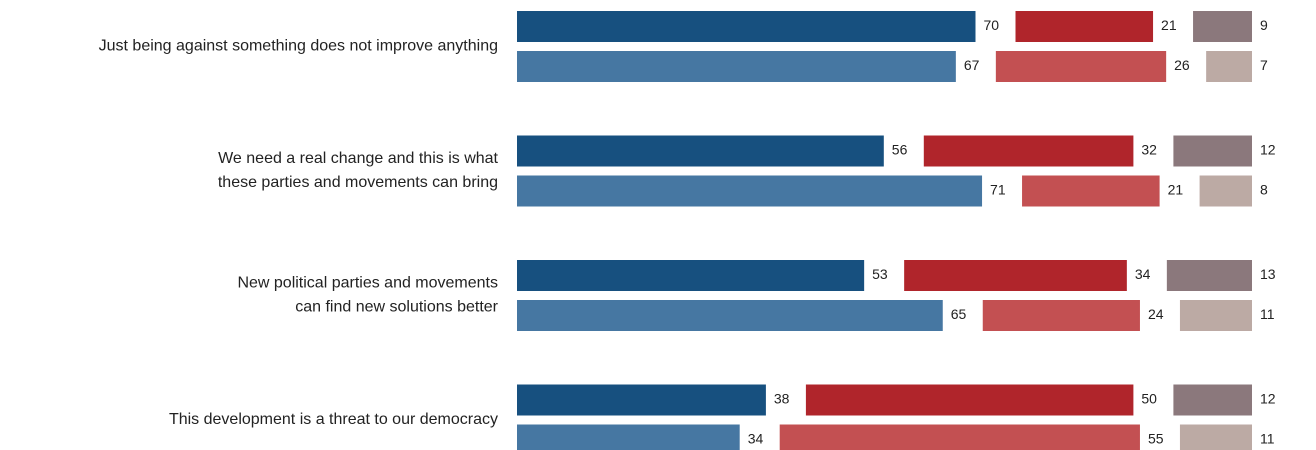  What do you see at coordinates (358, 182) in the screenshot?
I see `category-label: these parties and movements can bring` at bounding box center [358, 182].